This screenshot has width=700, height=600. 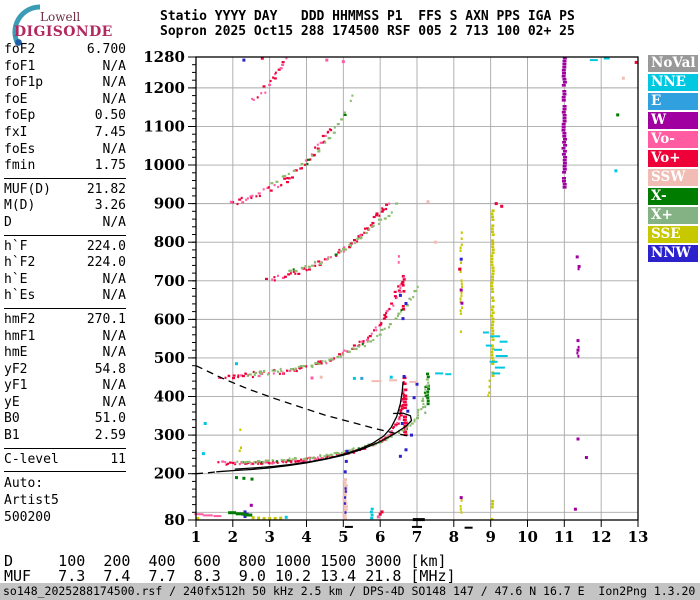 I want to click on param-label: D, so click(x=8, y=222).